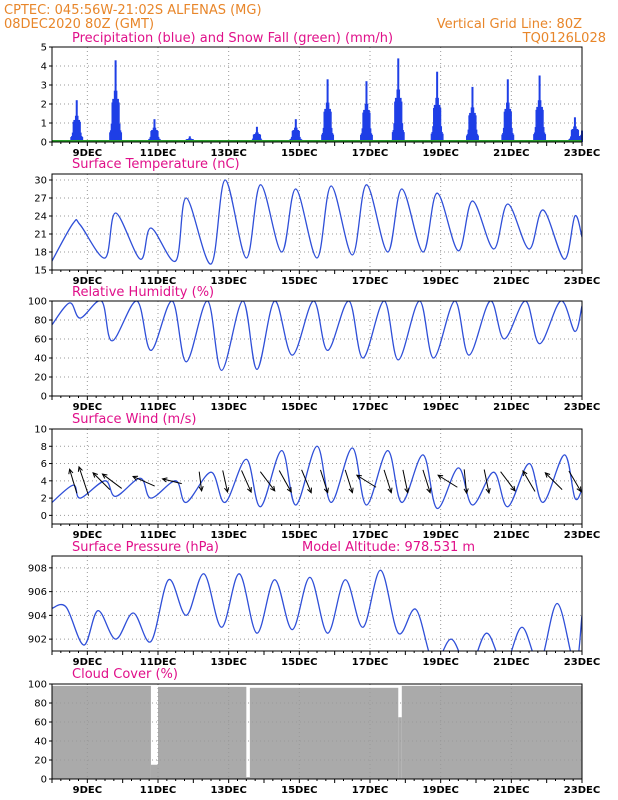  What do you see at coordinates (44, 48) in the screenshot?
I see `y-tick-label: 5` at bounding box center [44, 48].